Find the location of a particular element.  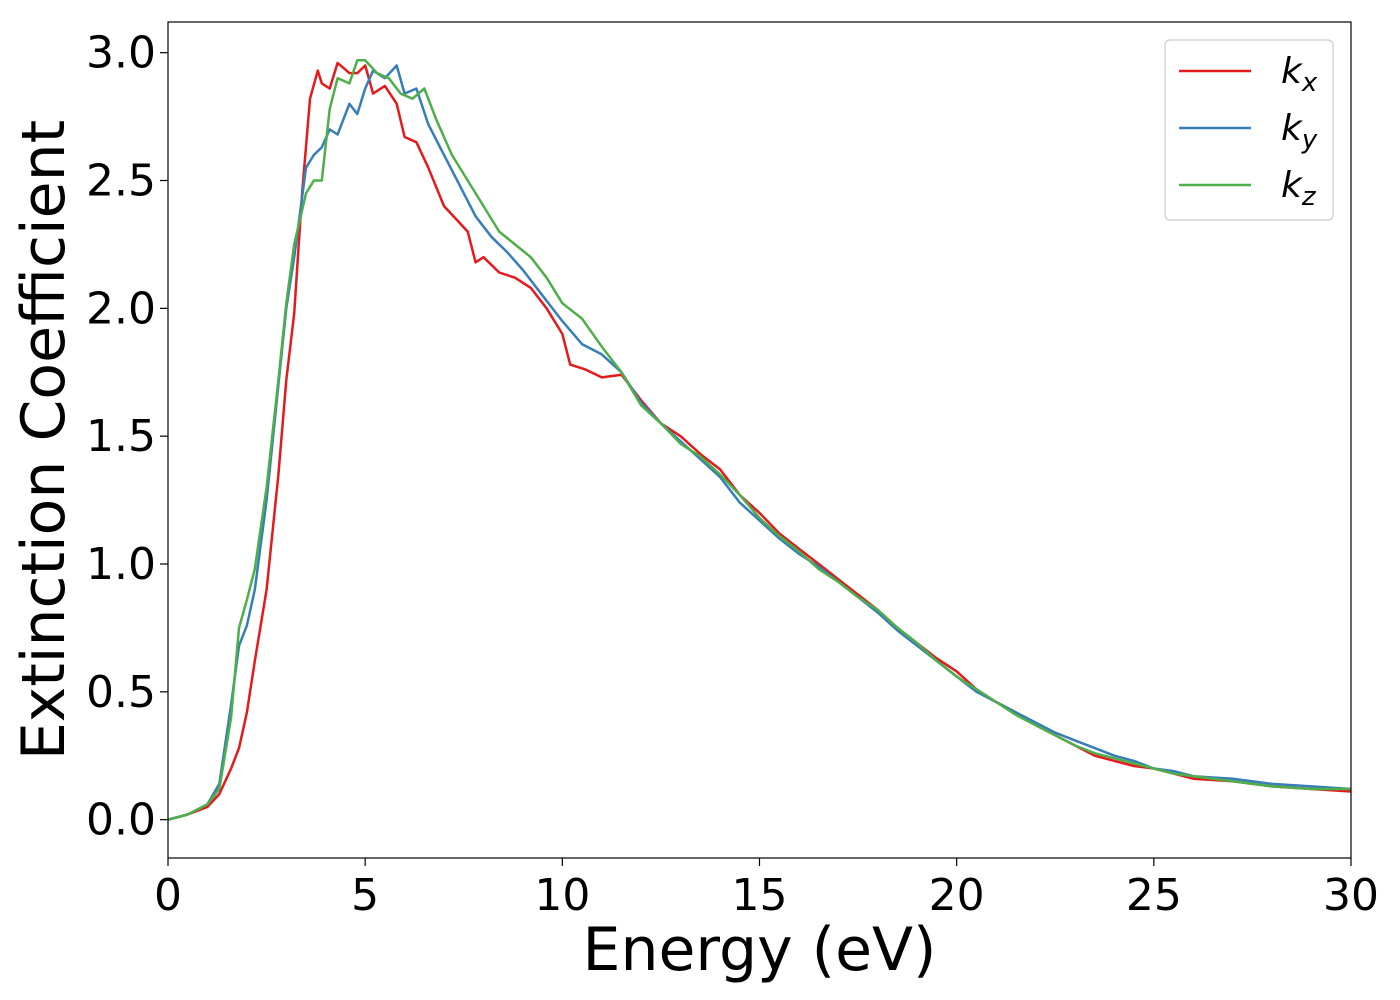

x-tick-label: 30 is located at coordinates (1351, 895).